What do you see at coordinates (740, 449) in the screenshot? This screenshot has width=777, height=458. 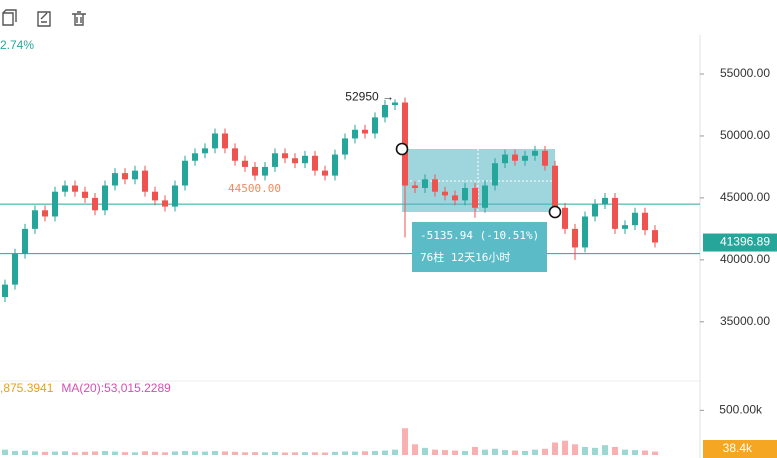 I see `volume-last-box` at bounding box center [740, 449].